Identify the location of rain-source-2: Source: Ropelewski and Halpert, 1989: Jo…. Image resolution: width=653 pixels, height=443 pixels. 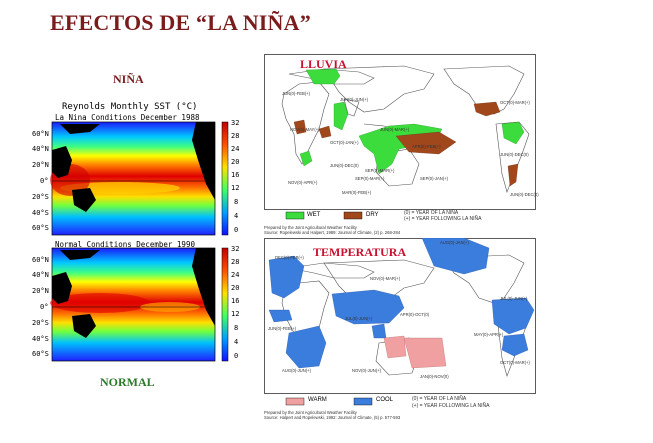
(332, 232).